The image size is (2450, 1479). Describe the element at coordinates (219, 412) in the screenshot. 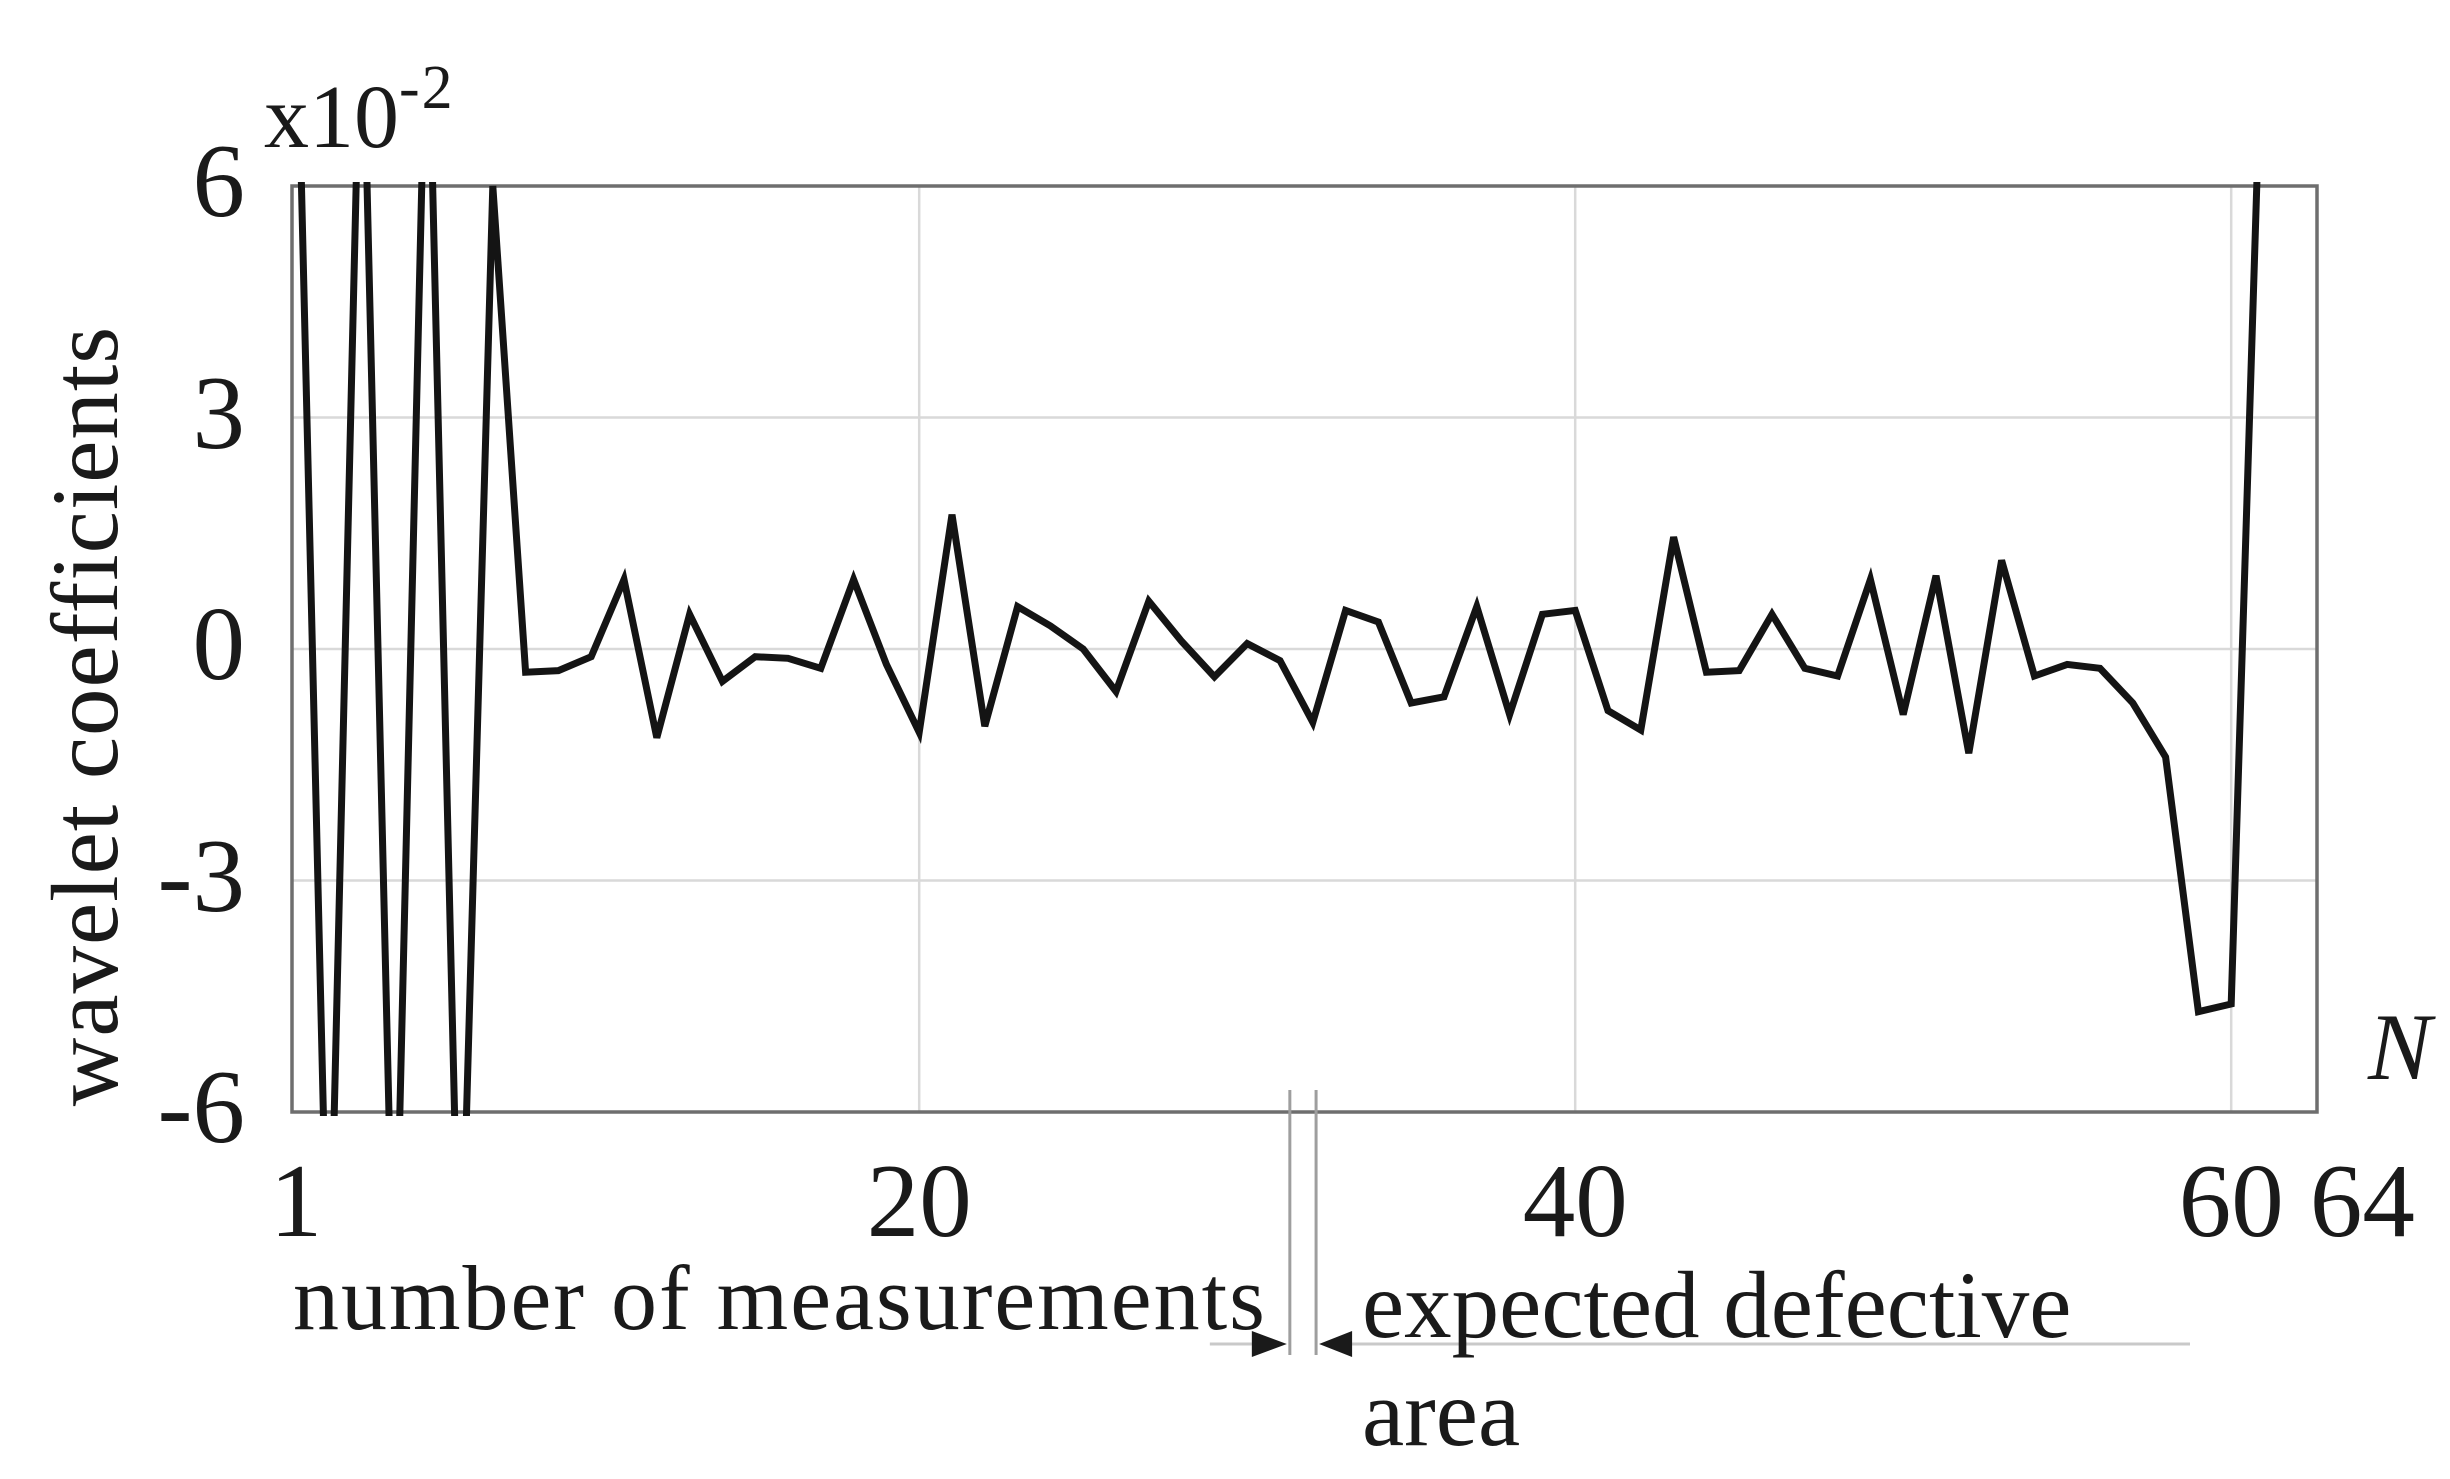

I see `y-tick-label: 3` at that location.